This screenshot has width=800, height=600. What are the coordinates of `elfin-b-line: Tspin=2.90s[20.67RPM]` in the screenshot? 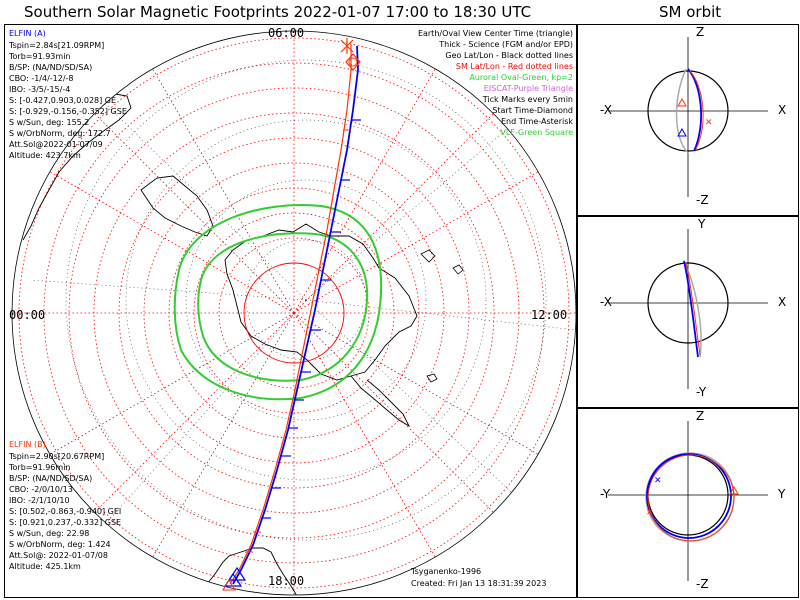 It's located at (57, 456).